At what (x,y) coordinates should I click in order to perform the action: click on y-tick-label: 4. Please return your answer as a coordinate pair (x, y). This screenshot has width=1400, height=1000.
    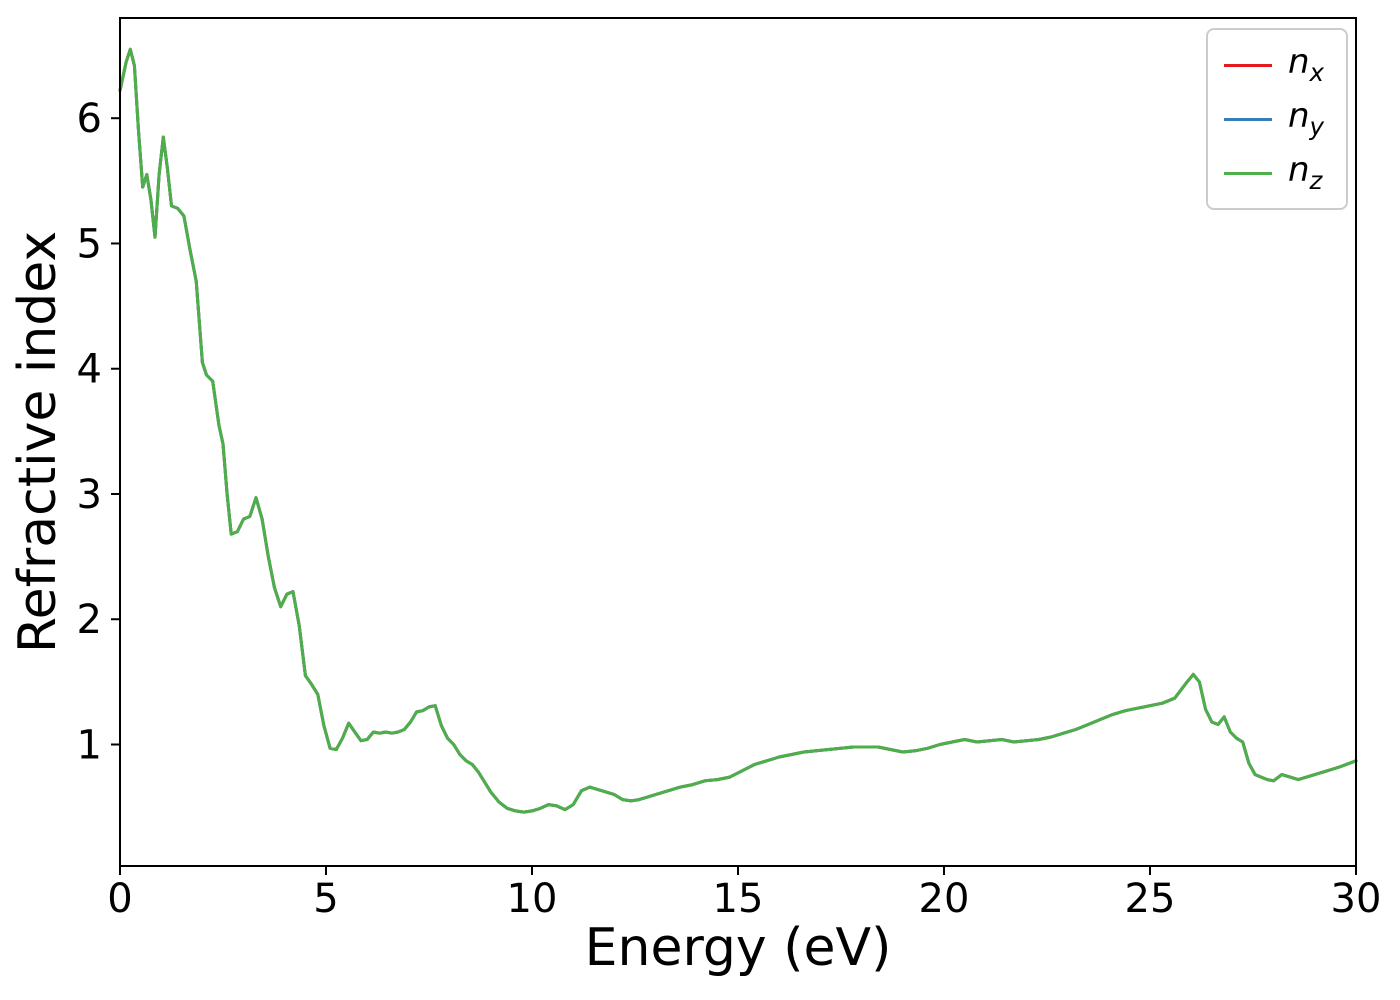
    Looking at the image, I should click on (89, 370).